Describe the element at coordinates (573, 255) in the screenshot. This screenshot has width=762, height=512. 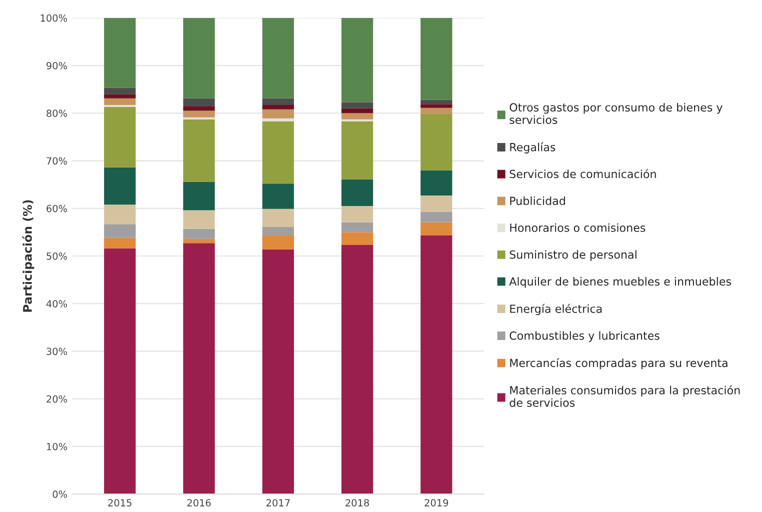
I see `legend-label: Suministro de personal` at that location.